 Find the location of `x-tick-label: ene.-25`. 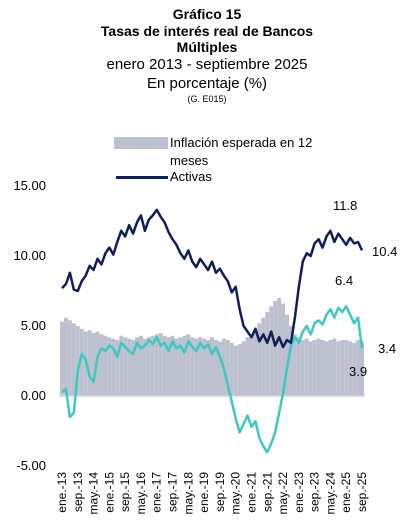

x-tick-label: ene.-25 is located at coordinates (346, 492).